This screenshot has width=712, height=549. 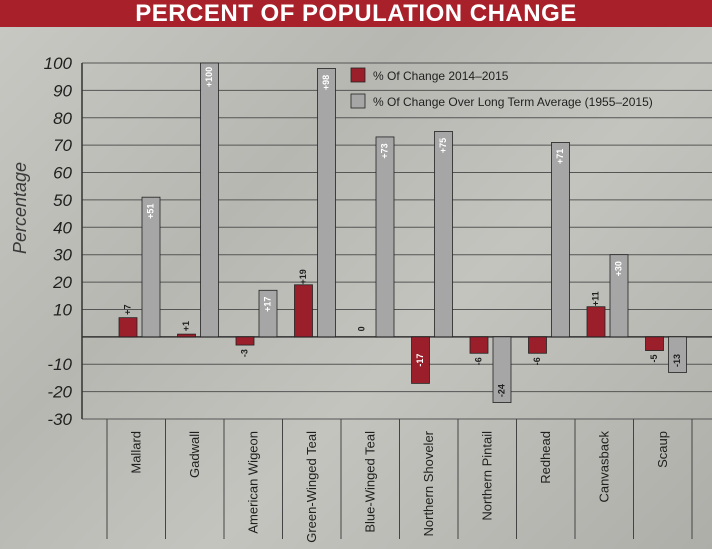 What do you see at coordinates (595, 298) in the screenshot?
I see `data-label: +11` at bounding box center [595, 298].